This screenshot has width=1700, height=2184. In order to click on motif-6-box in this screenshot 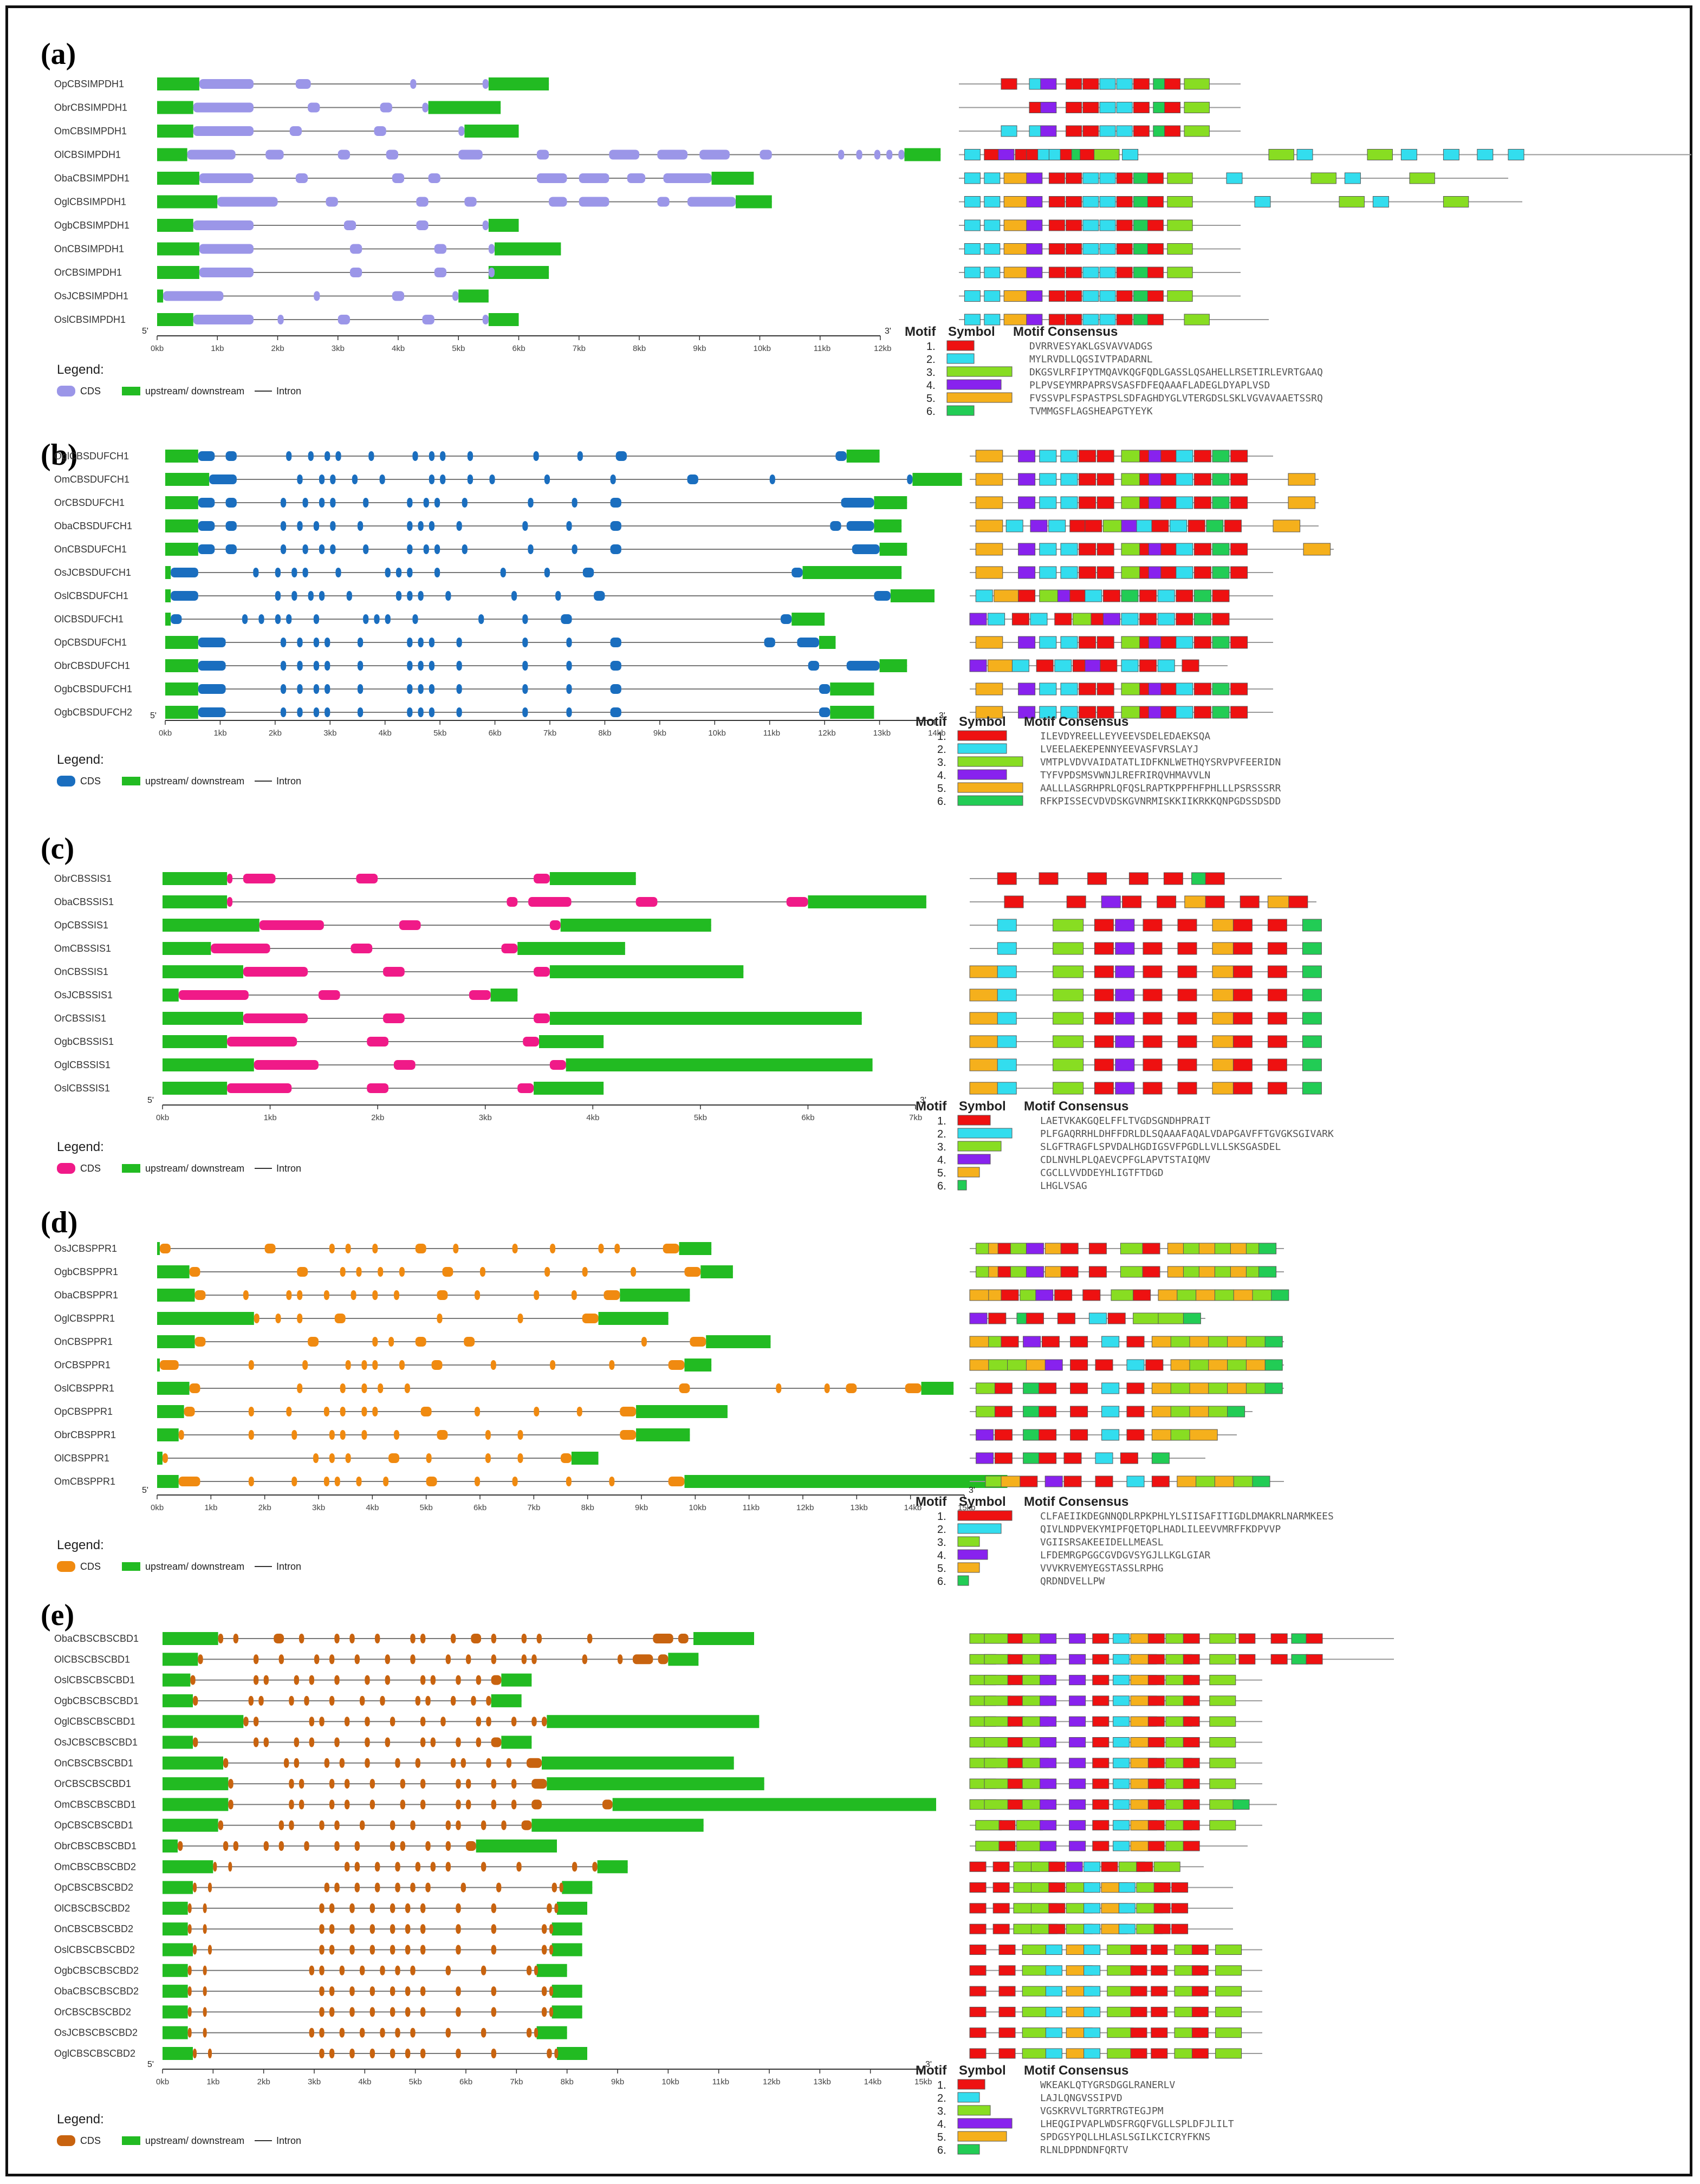, I will do `click(1273, 1388)`.